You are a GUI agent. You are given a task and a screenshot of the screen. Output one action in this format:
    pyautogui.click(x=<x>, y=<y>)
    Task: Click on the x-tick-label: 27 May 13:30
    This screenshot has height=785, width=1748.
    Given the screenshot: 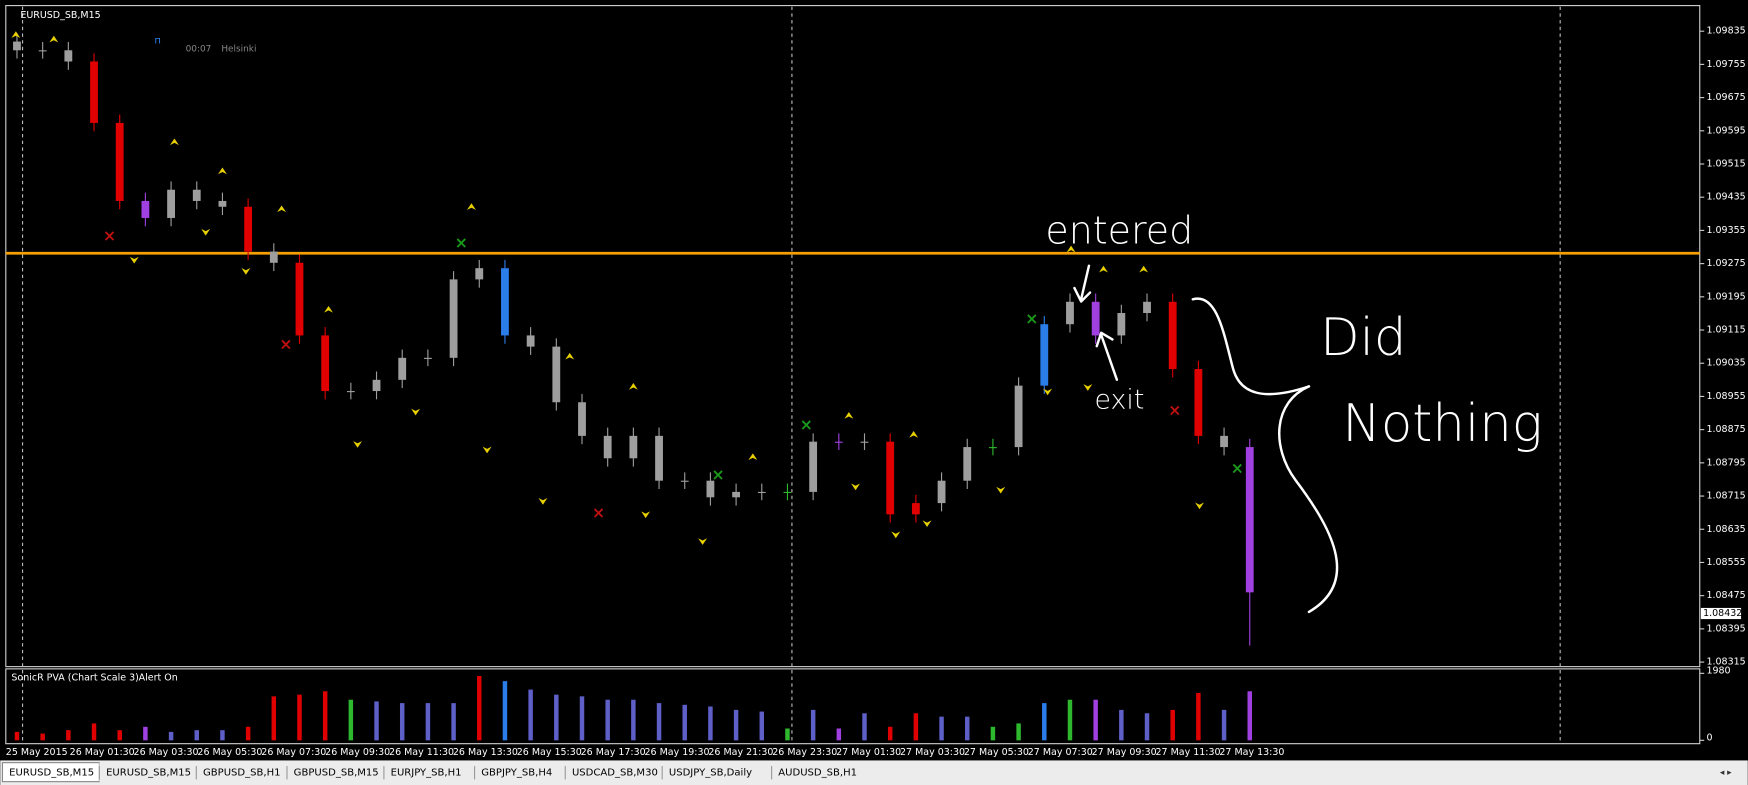 What is the action you would take?
    pyautogui.click(x=1251, y=752)
    